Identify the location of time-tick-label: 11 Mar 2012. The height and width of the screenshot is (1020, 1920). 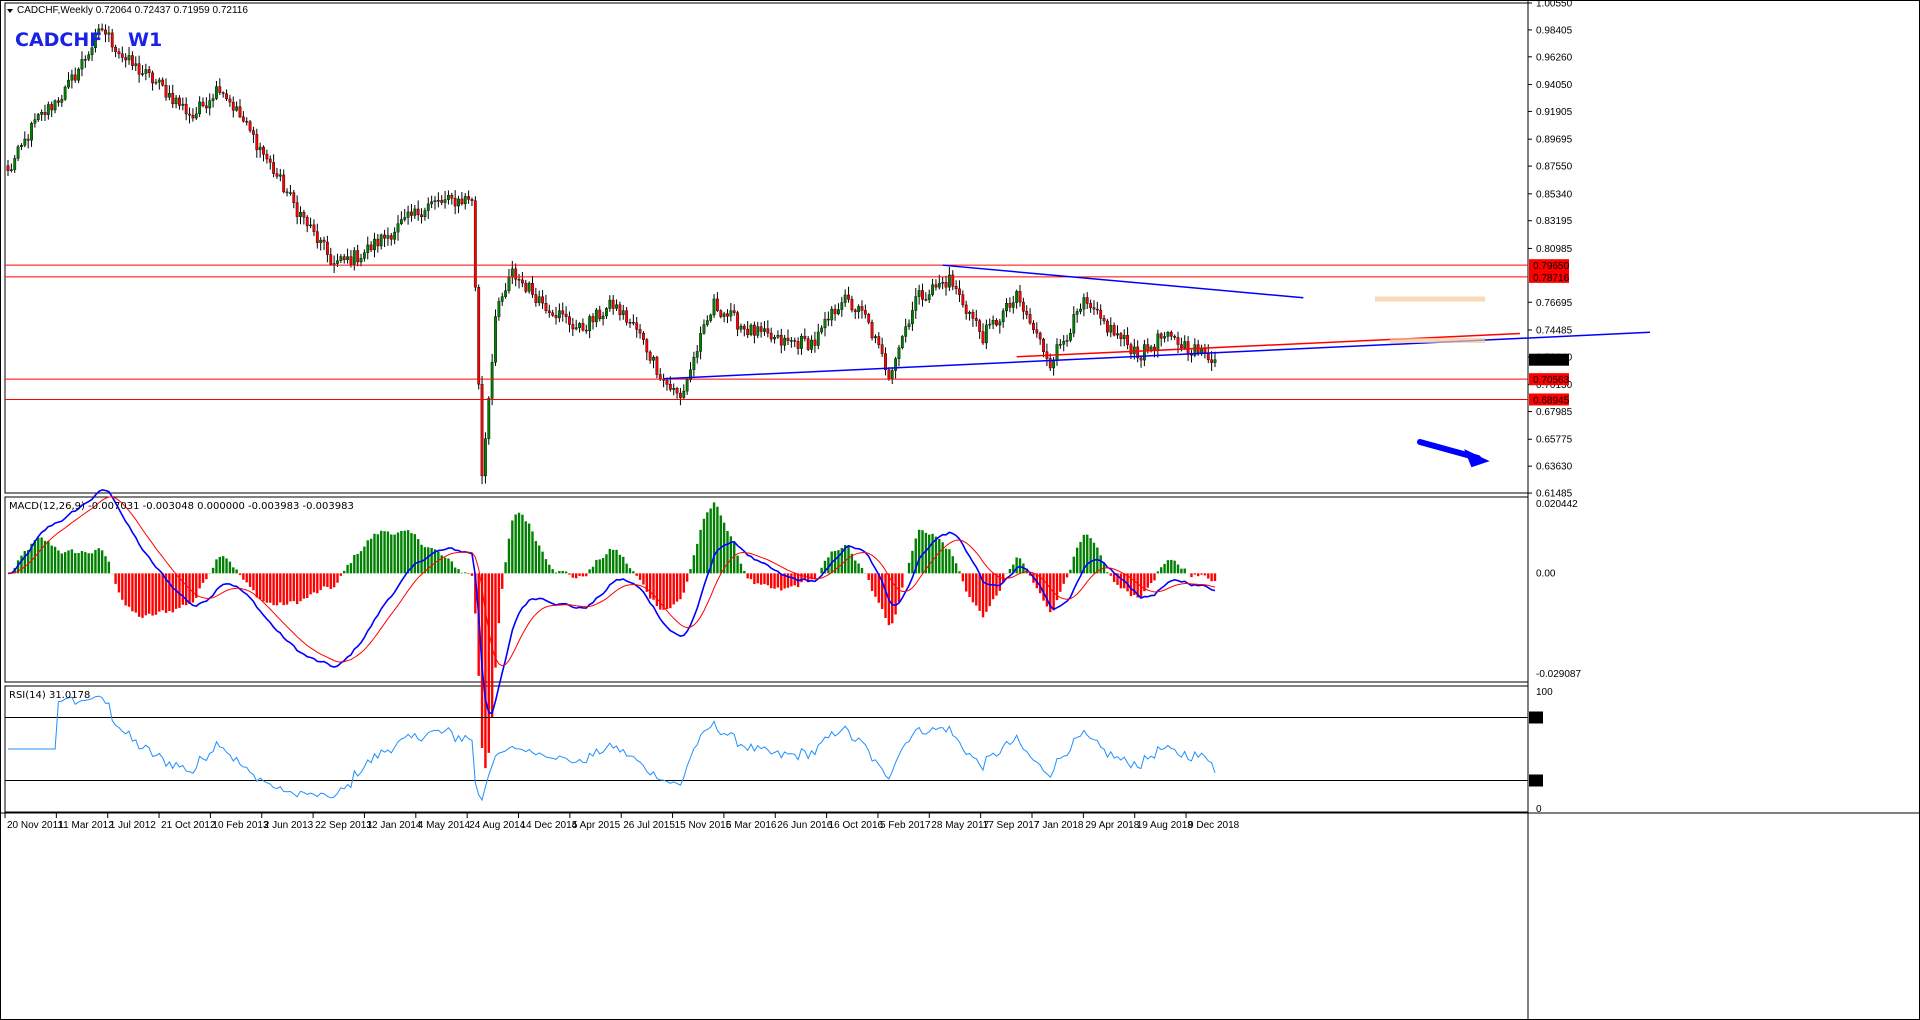
(86, 825).